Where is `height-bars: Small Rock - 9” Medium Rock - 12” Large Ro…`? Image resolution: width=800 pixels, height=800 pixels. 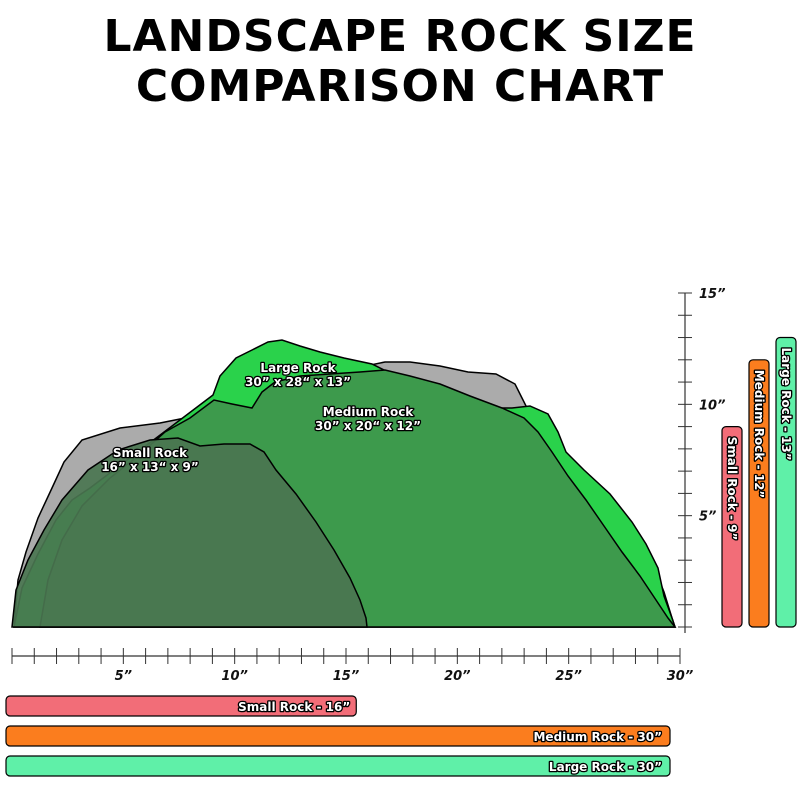
height-bars: Small Rock - 9” Medium Rock - 12” Large Ro… is located at coordinates (759, 482).